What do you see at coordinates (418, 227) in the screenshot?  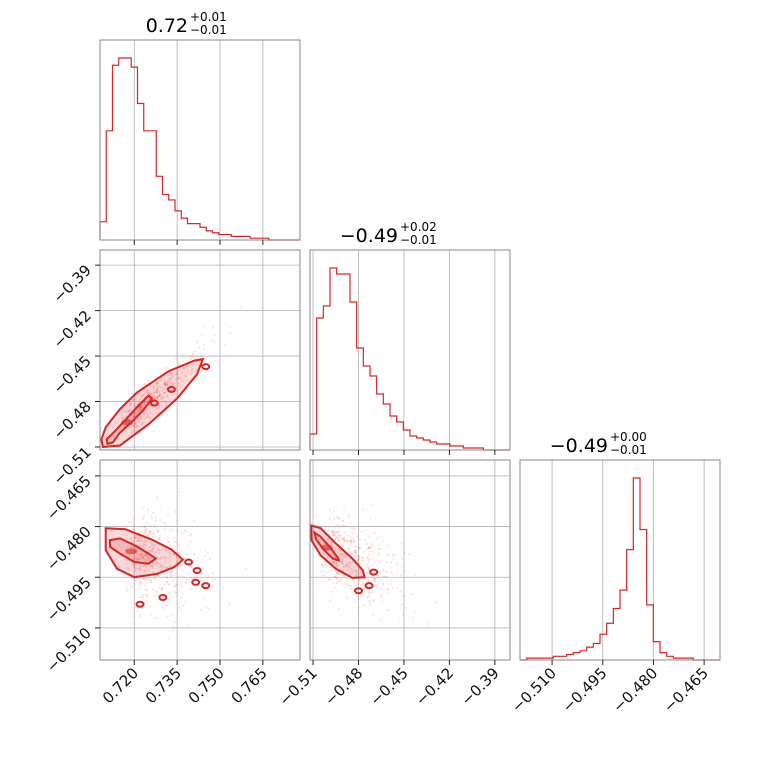 I see `title-plus: +0.02` at bounding box center [418, 227].